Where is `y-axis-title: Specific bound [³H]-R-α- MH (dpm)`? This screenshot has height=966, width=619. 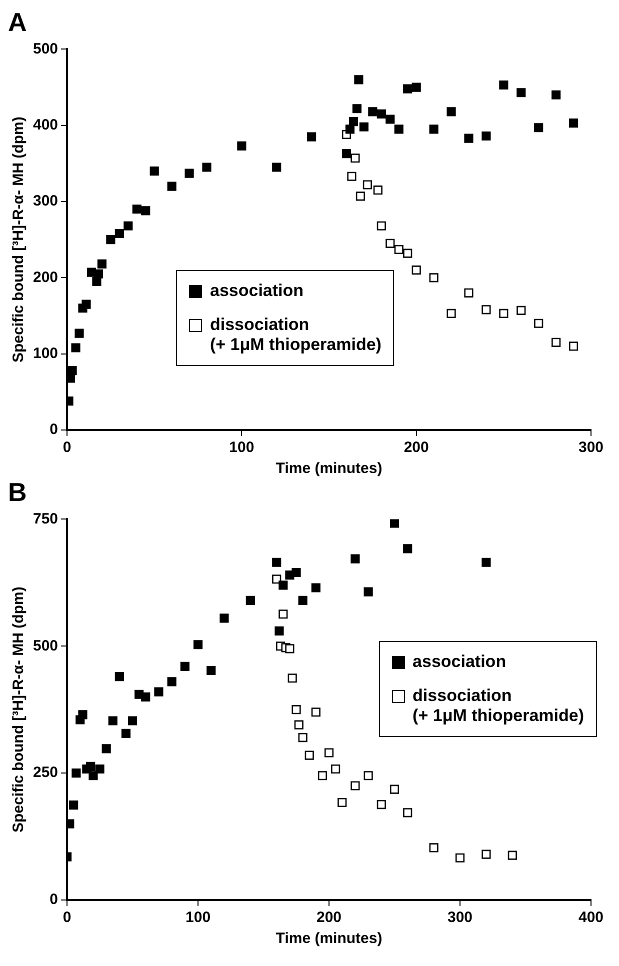 y-axis-title: Specific bound [³H]-R-α- MH (dpm) is located at coordinates (19, 239).